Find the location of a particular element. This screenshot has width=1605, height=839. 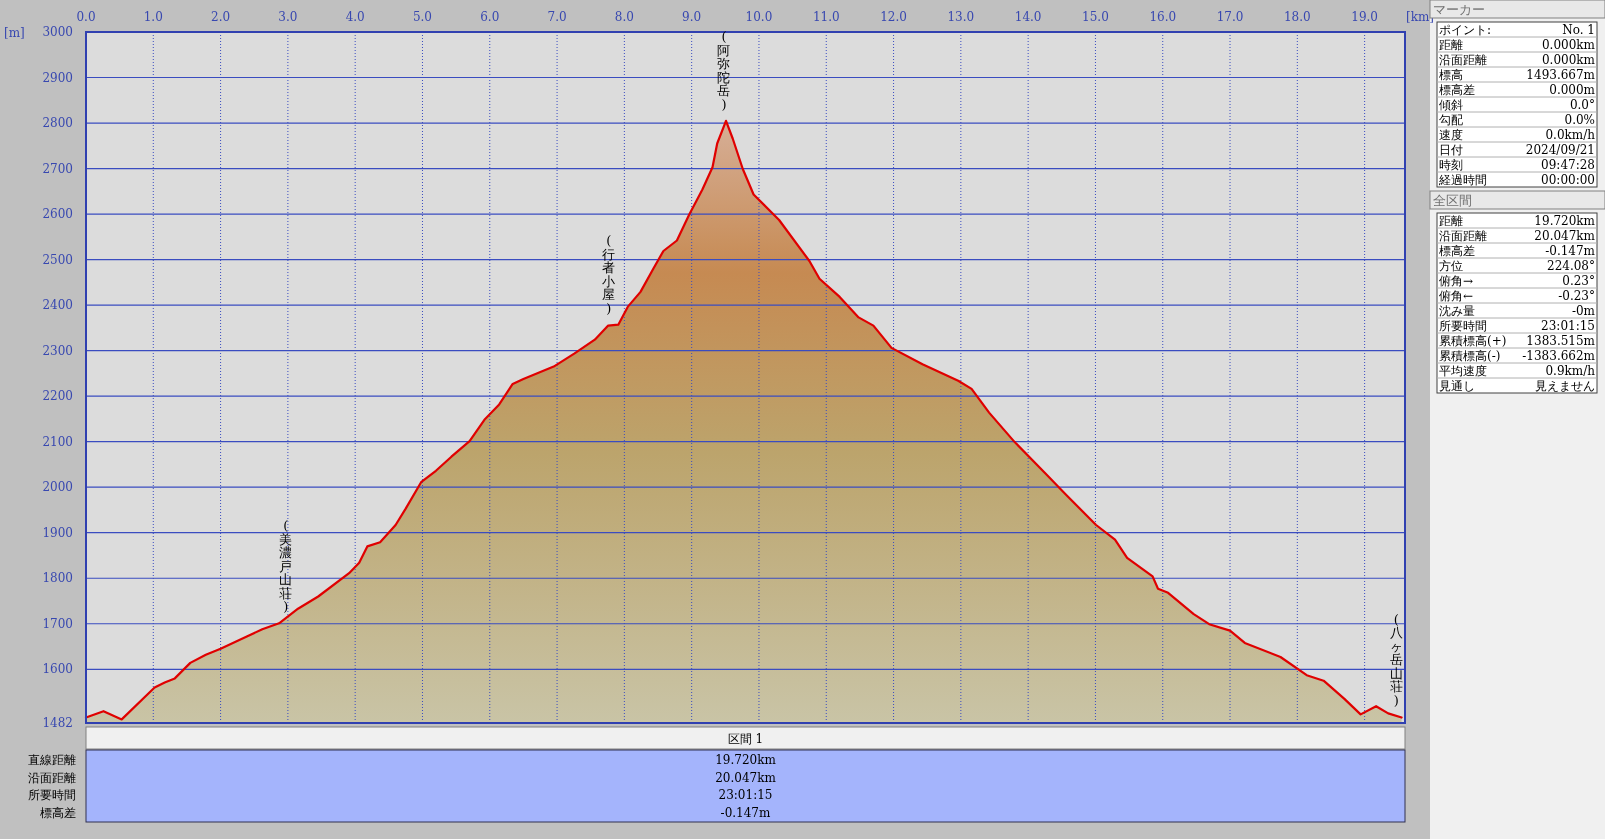

y-tick-label: 1800 is located at coordinates (57, 578).